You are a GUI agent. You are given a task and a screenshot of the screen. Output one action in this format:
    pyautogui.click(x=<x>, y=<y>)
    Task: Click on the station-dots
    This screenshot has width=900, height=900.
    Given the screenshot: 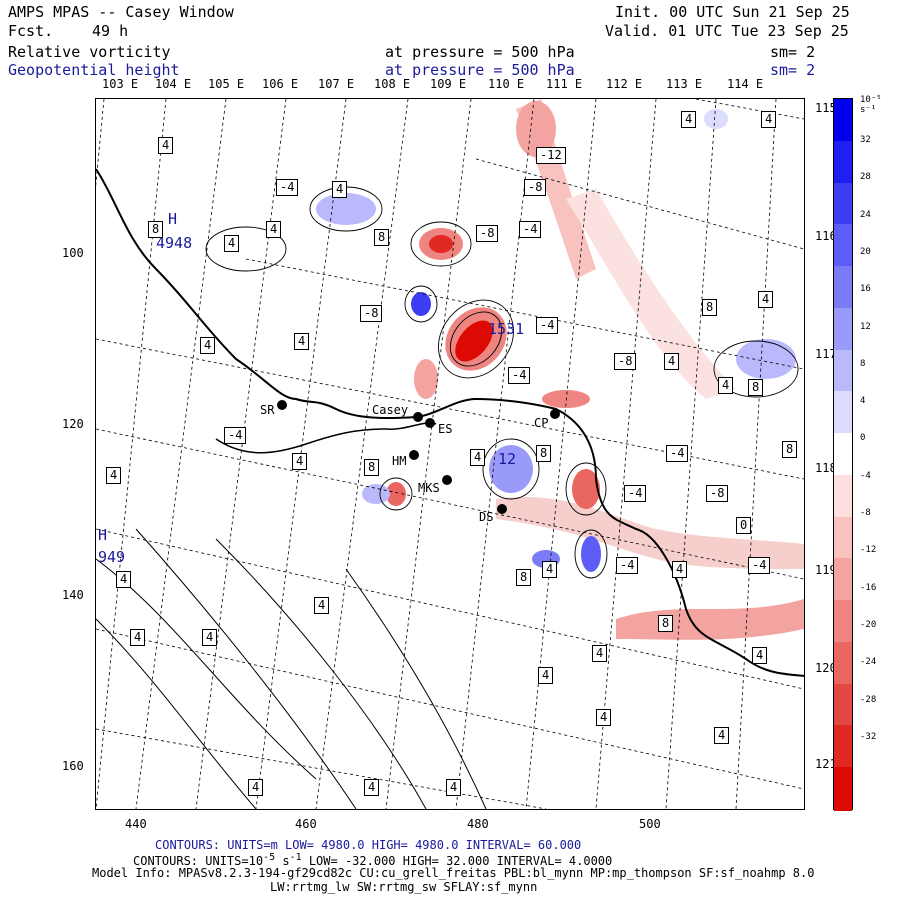 What is the action you would take?
    pyautogui.click(x=418, y=457)
    